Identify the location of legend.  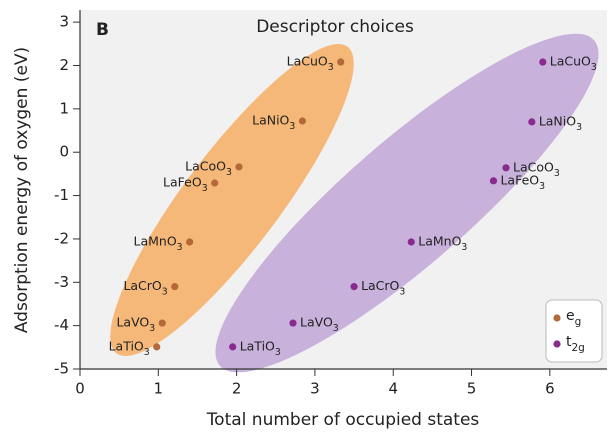
(574, 331).